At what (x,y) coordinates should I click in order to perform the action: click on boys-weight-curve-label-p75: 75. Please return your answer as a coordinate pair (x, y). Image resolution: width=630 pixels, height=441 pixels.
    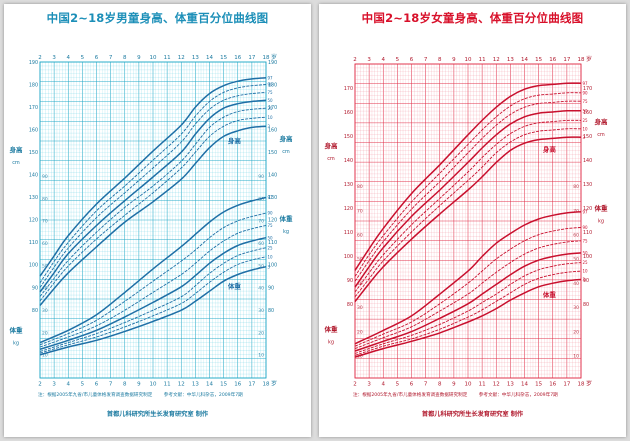
    Looking at the image, I should click on (271, 225).